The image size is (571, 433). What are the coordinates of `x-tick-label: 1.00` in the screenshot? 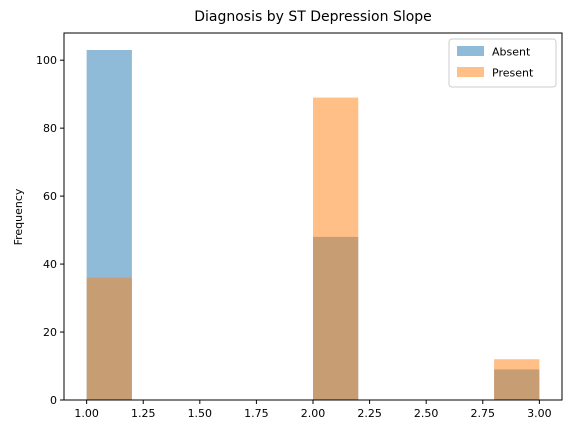 It's located at (86, 413).